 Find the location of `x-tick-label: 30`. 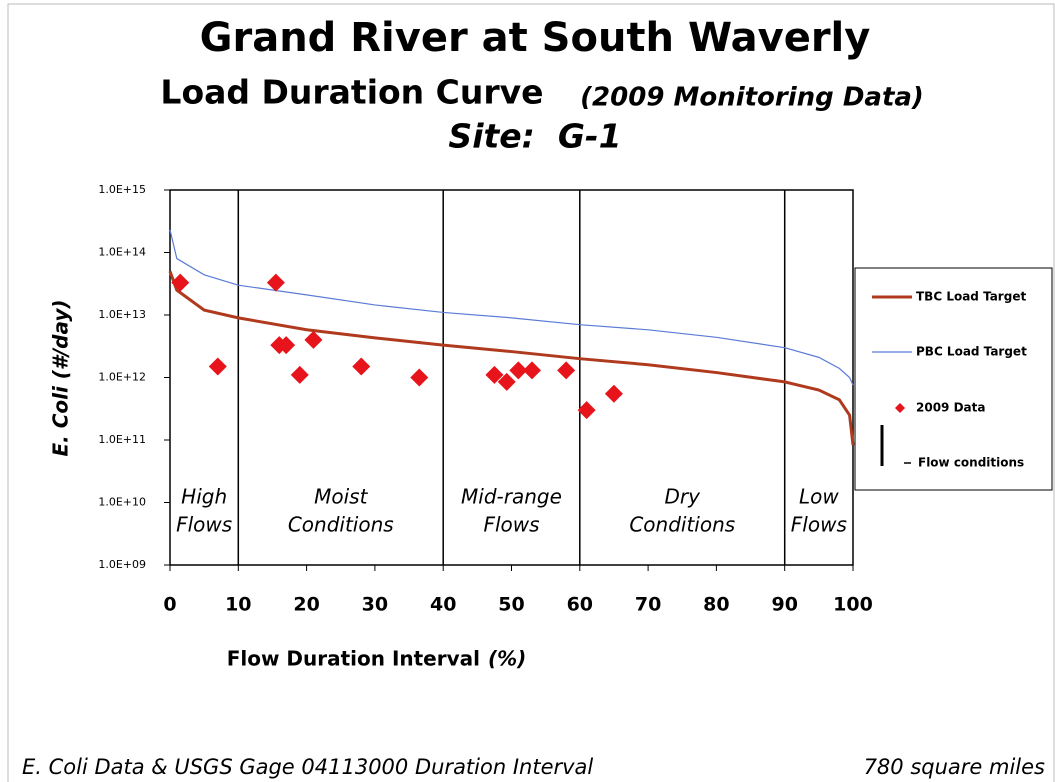

x-tick-label: 30 is located at coordinates (375, 605).